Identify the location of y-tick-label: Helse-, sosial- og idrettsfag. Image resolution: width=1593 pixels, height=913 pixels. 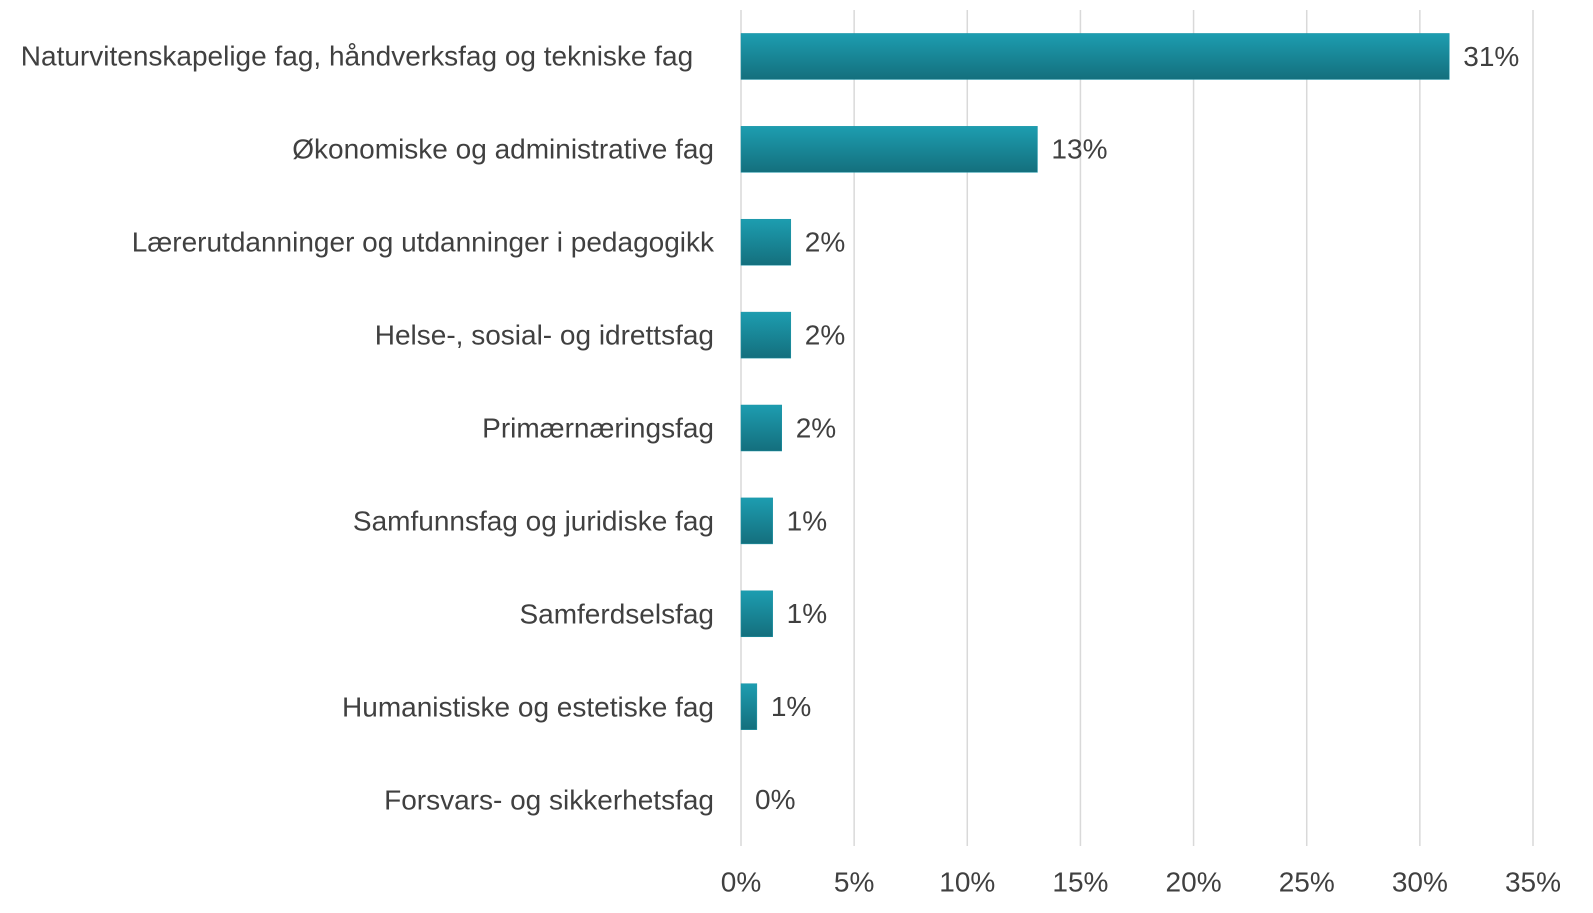
(544, 335).